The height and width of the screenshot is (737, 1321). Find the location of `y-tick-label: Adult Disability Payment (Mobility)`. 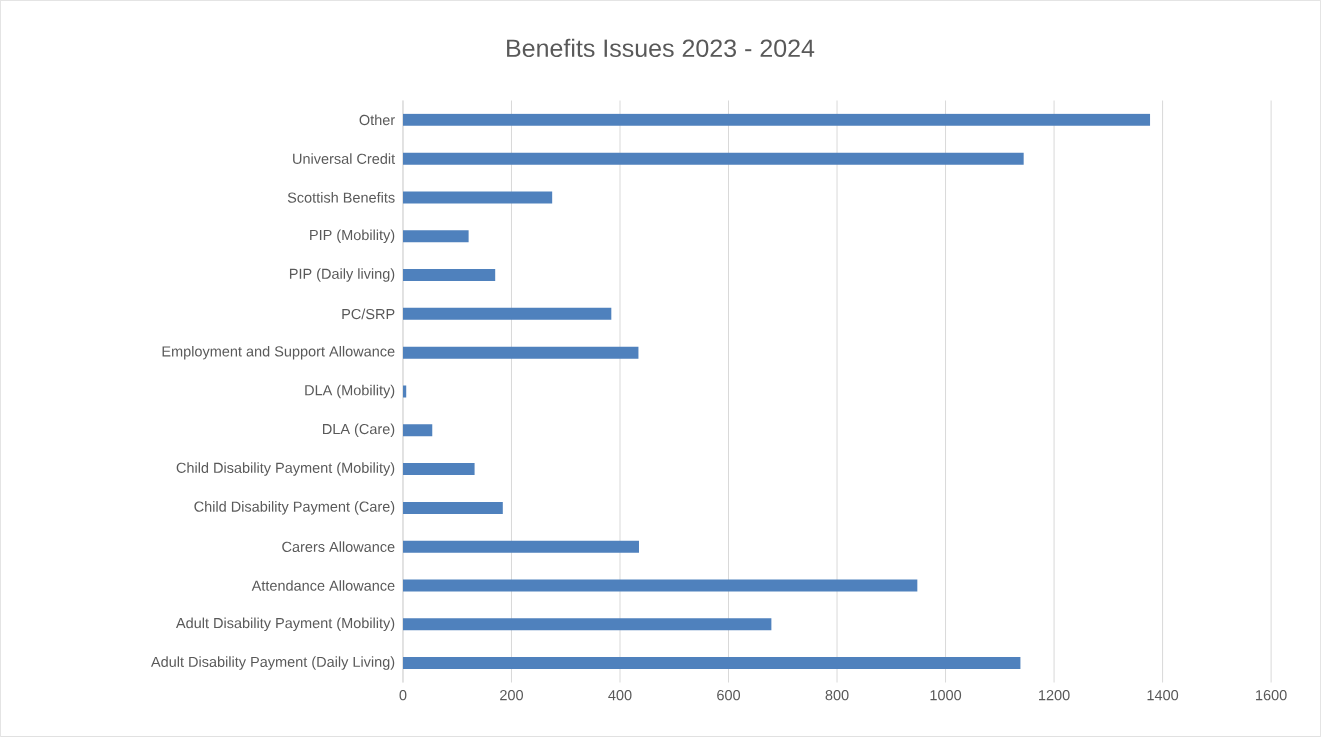

y-tick-label: Adult Disability Payment (Mobility) is located at coordinates (285, 624).